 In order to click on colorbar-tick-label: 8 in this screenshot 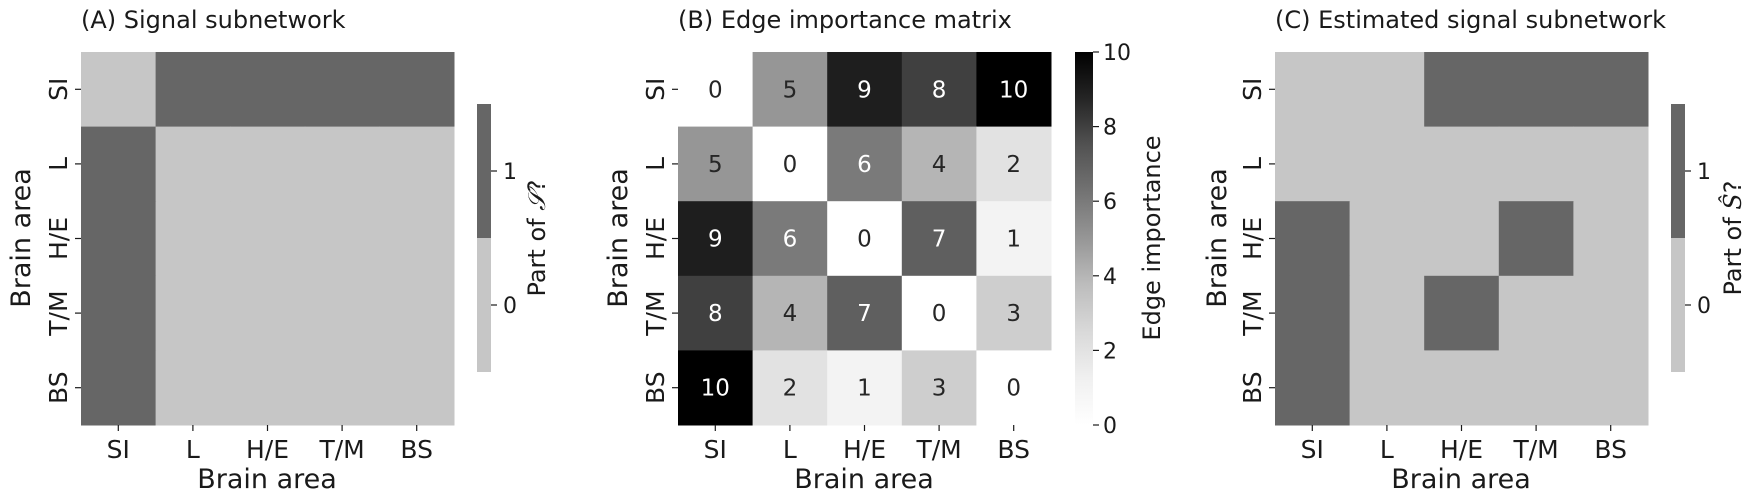, I will do `click(1110, 128)`.